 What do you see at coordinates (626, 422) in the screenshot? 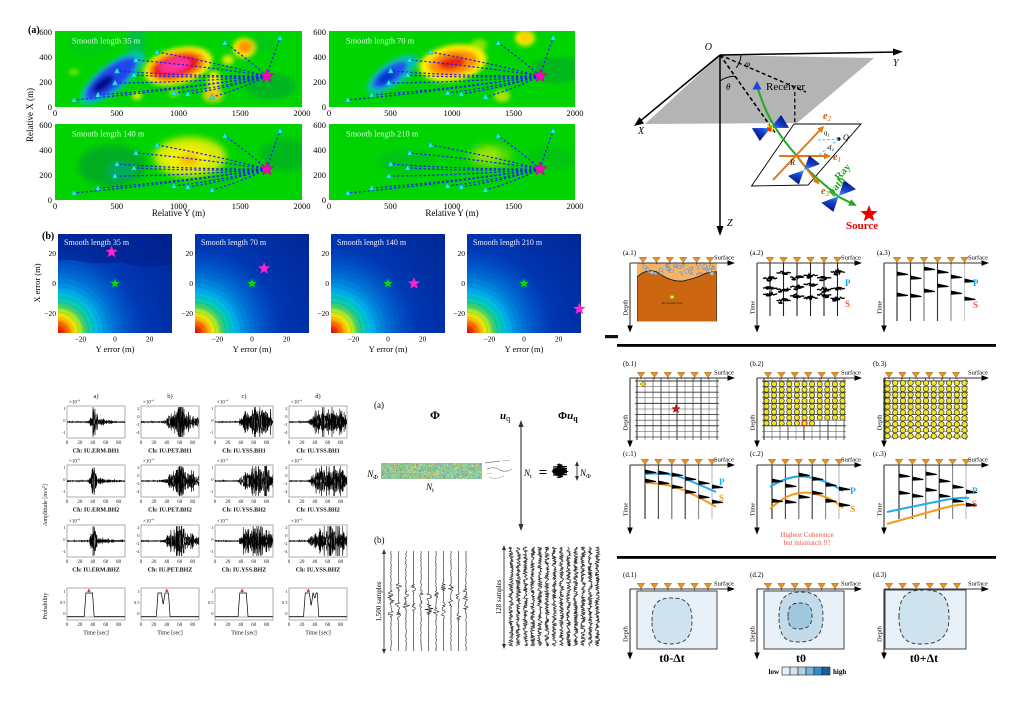
I see `svg-text: Depth` at bounding box center [626, 422].